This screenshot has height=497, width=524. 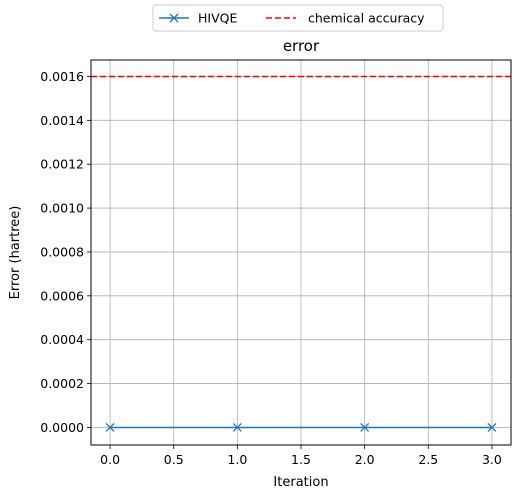 What do you see at coordinates (428, 459) in the screenshot?
I see `x-tick-label: 2.5` at bounding box center [428, 459].